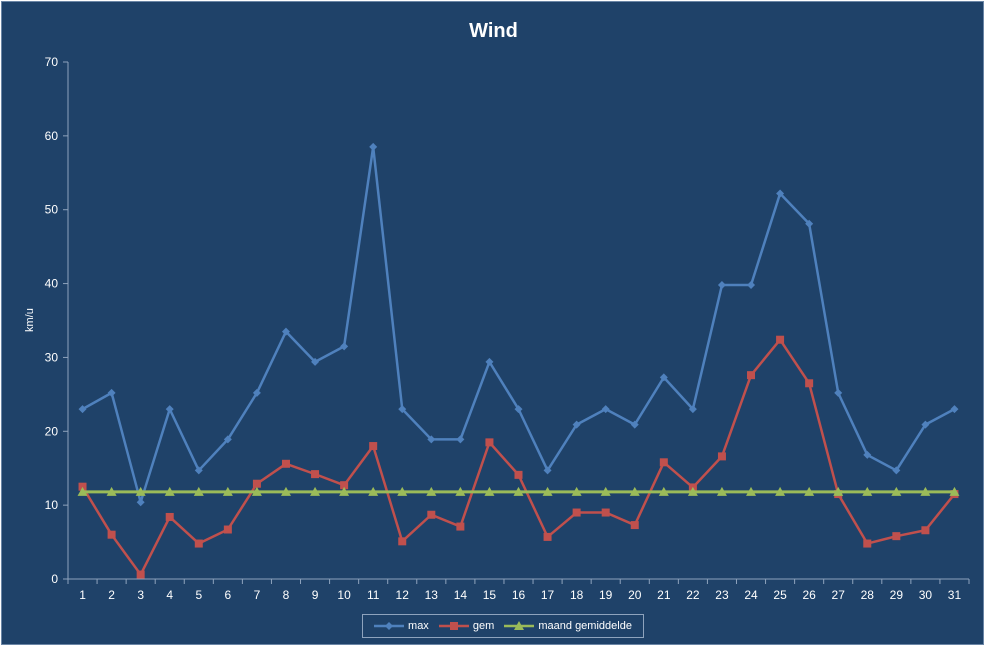 The height and width of the screenshot is (648, 987). I want to click on y-tick-label: 50, so click(52, 210).